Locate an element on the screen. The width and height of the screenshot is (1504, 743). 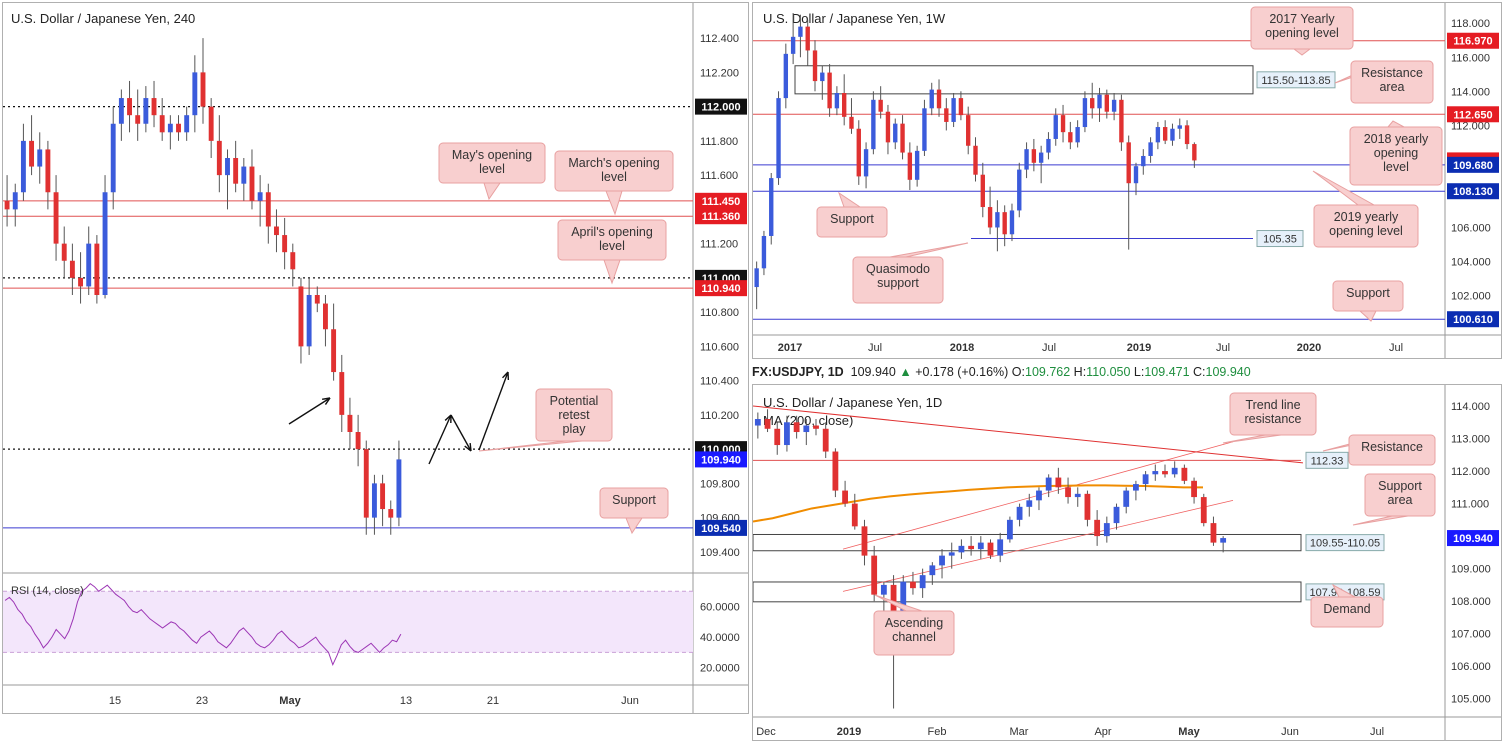
h4-level-badge-label: 111.450 is located at coordinates (721, 202).